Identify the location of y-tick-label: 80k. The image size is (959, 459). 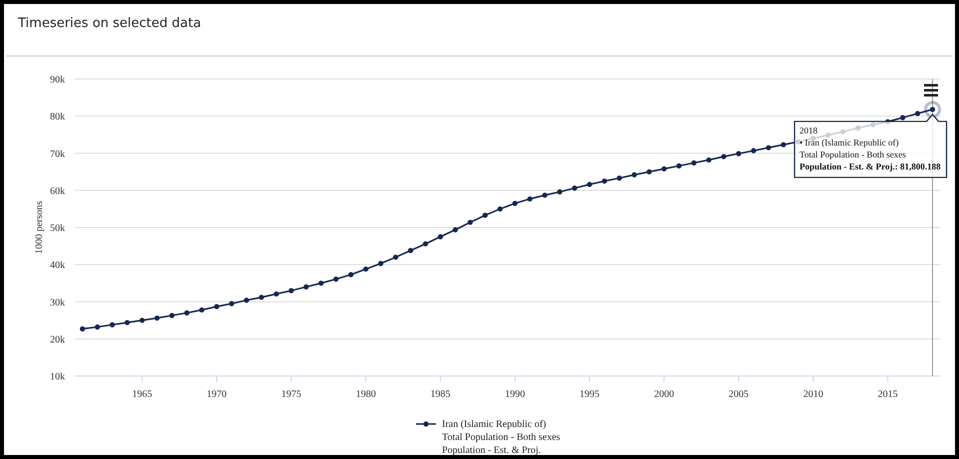
(57, 117).